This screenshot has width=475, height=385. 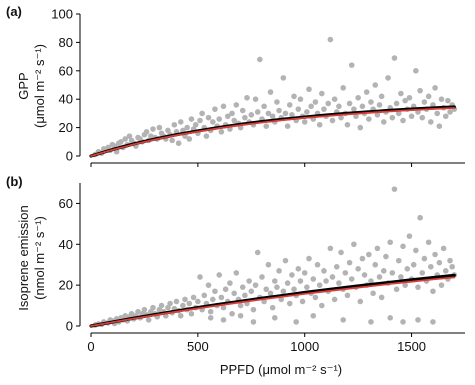 I want to click on b-x-tick-label: 500, so click(x=198, y=346).